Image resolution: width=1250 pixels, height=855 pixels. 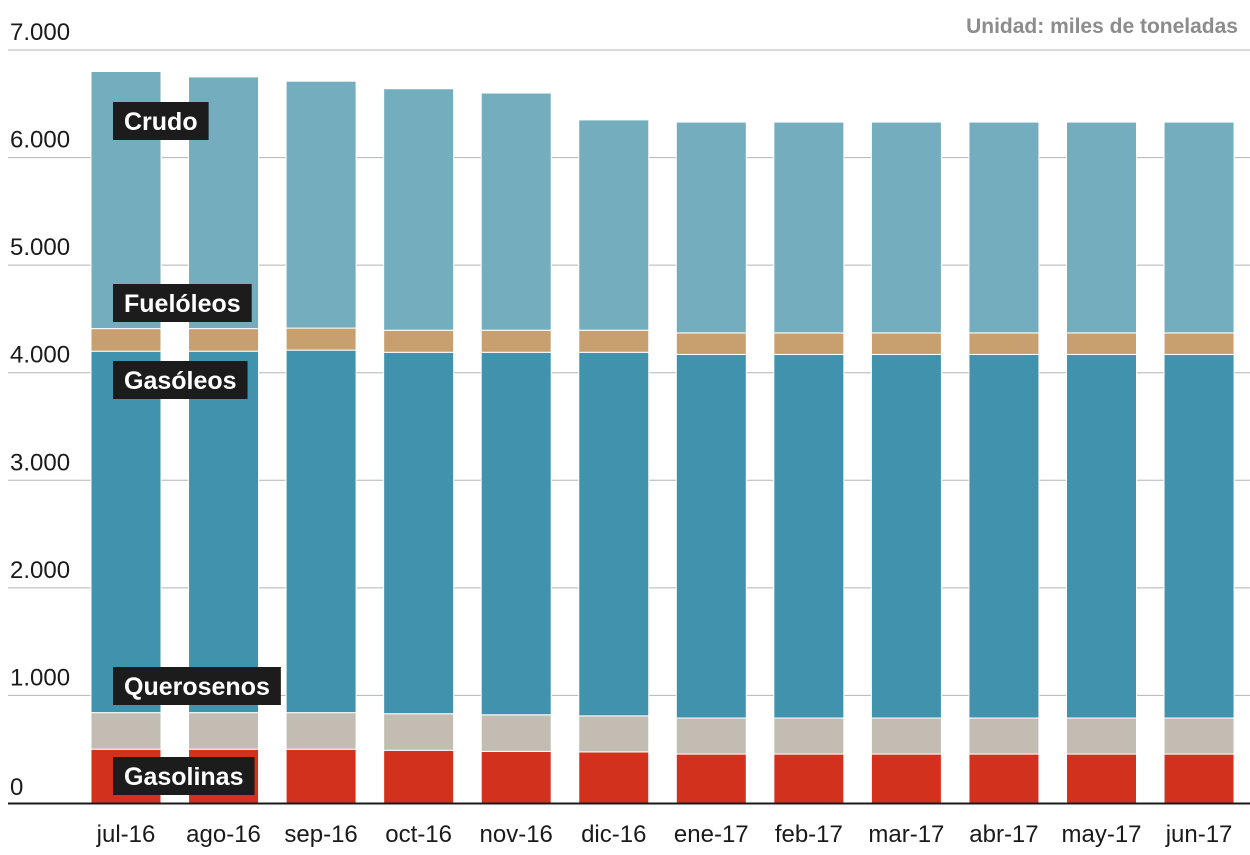 What do you see at coordinates (40, 677) in the screenshot?
I see `y-tick-label: 1.000` at bounding box center [40, 677].